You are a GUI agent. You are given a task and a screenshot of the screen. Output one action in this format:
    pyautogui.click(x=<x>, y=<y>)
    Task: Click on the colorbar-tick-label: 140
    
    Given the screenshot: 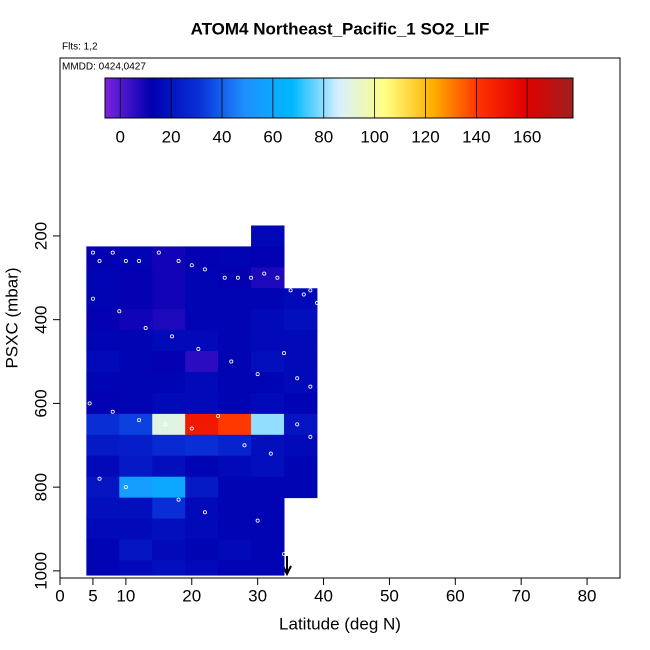 What is the action you would take?
    pyautogui.click(x=476, y=136)
    